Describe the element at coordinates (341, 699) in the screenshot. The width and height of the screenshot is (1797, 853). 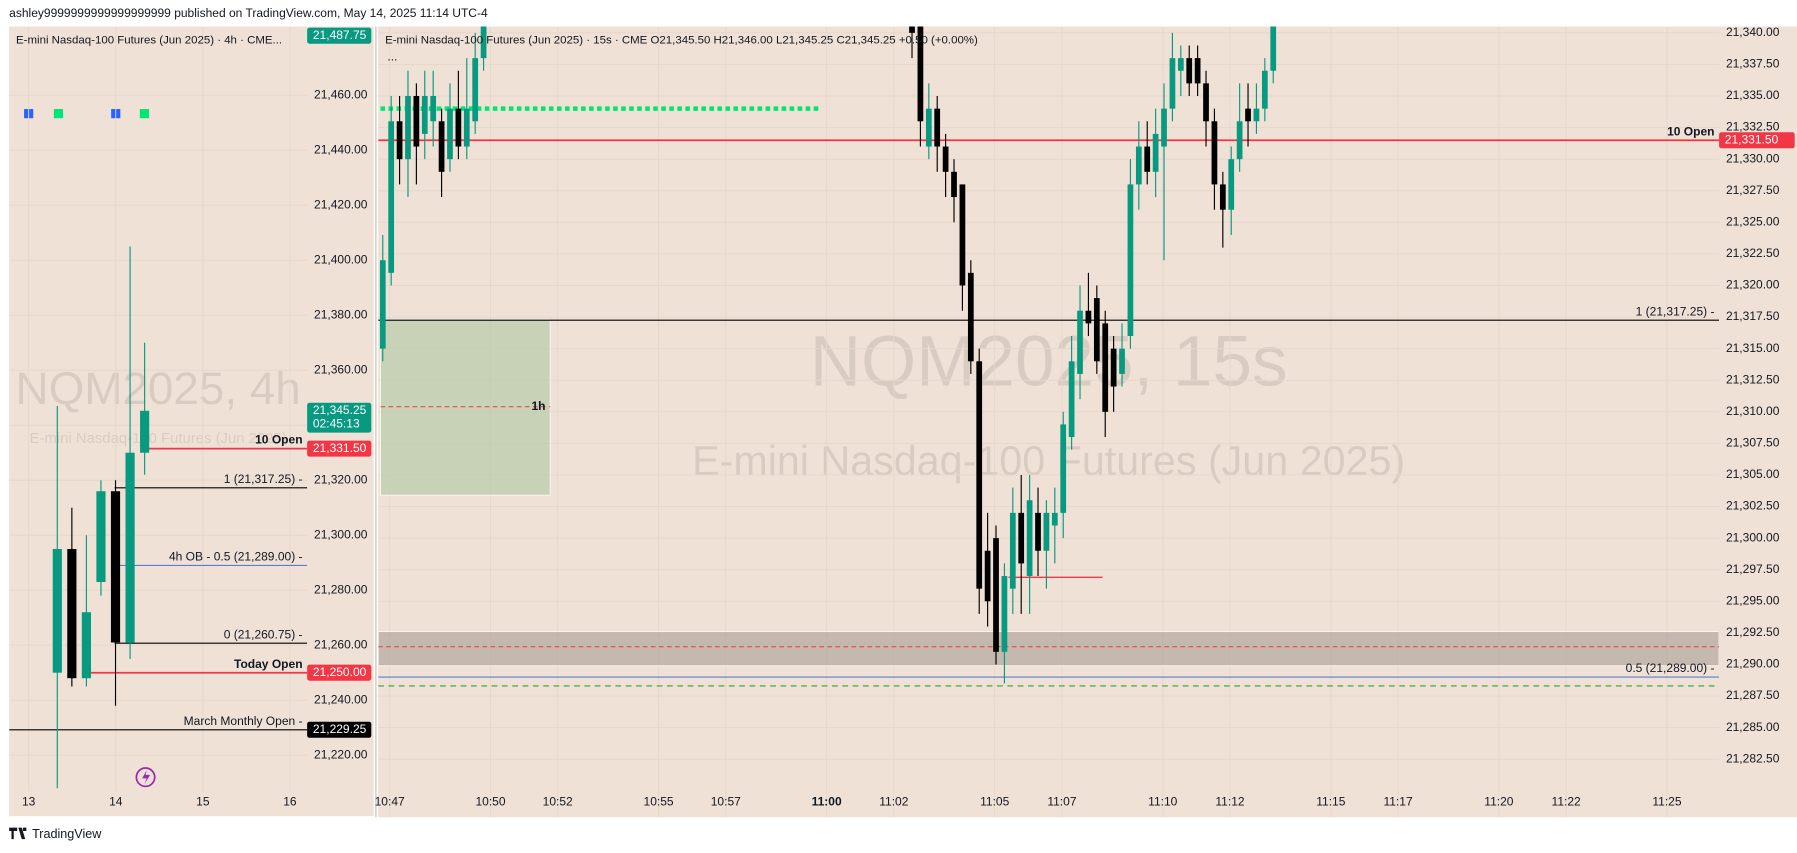
I see `y-tick-label: 21,240.00` at that location.